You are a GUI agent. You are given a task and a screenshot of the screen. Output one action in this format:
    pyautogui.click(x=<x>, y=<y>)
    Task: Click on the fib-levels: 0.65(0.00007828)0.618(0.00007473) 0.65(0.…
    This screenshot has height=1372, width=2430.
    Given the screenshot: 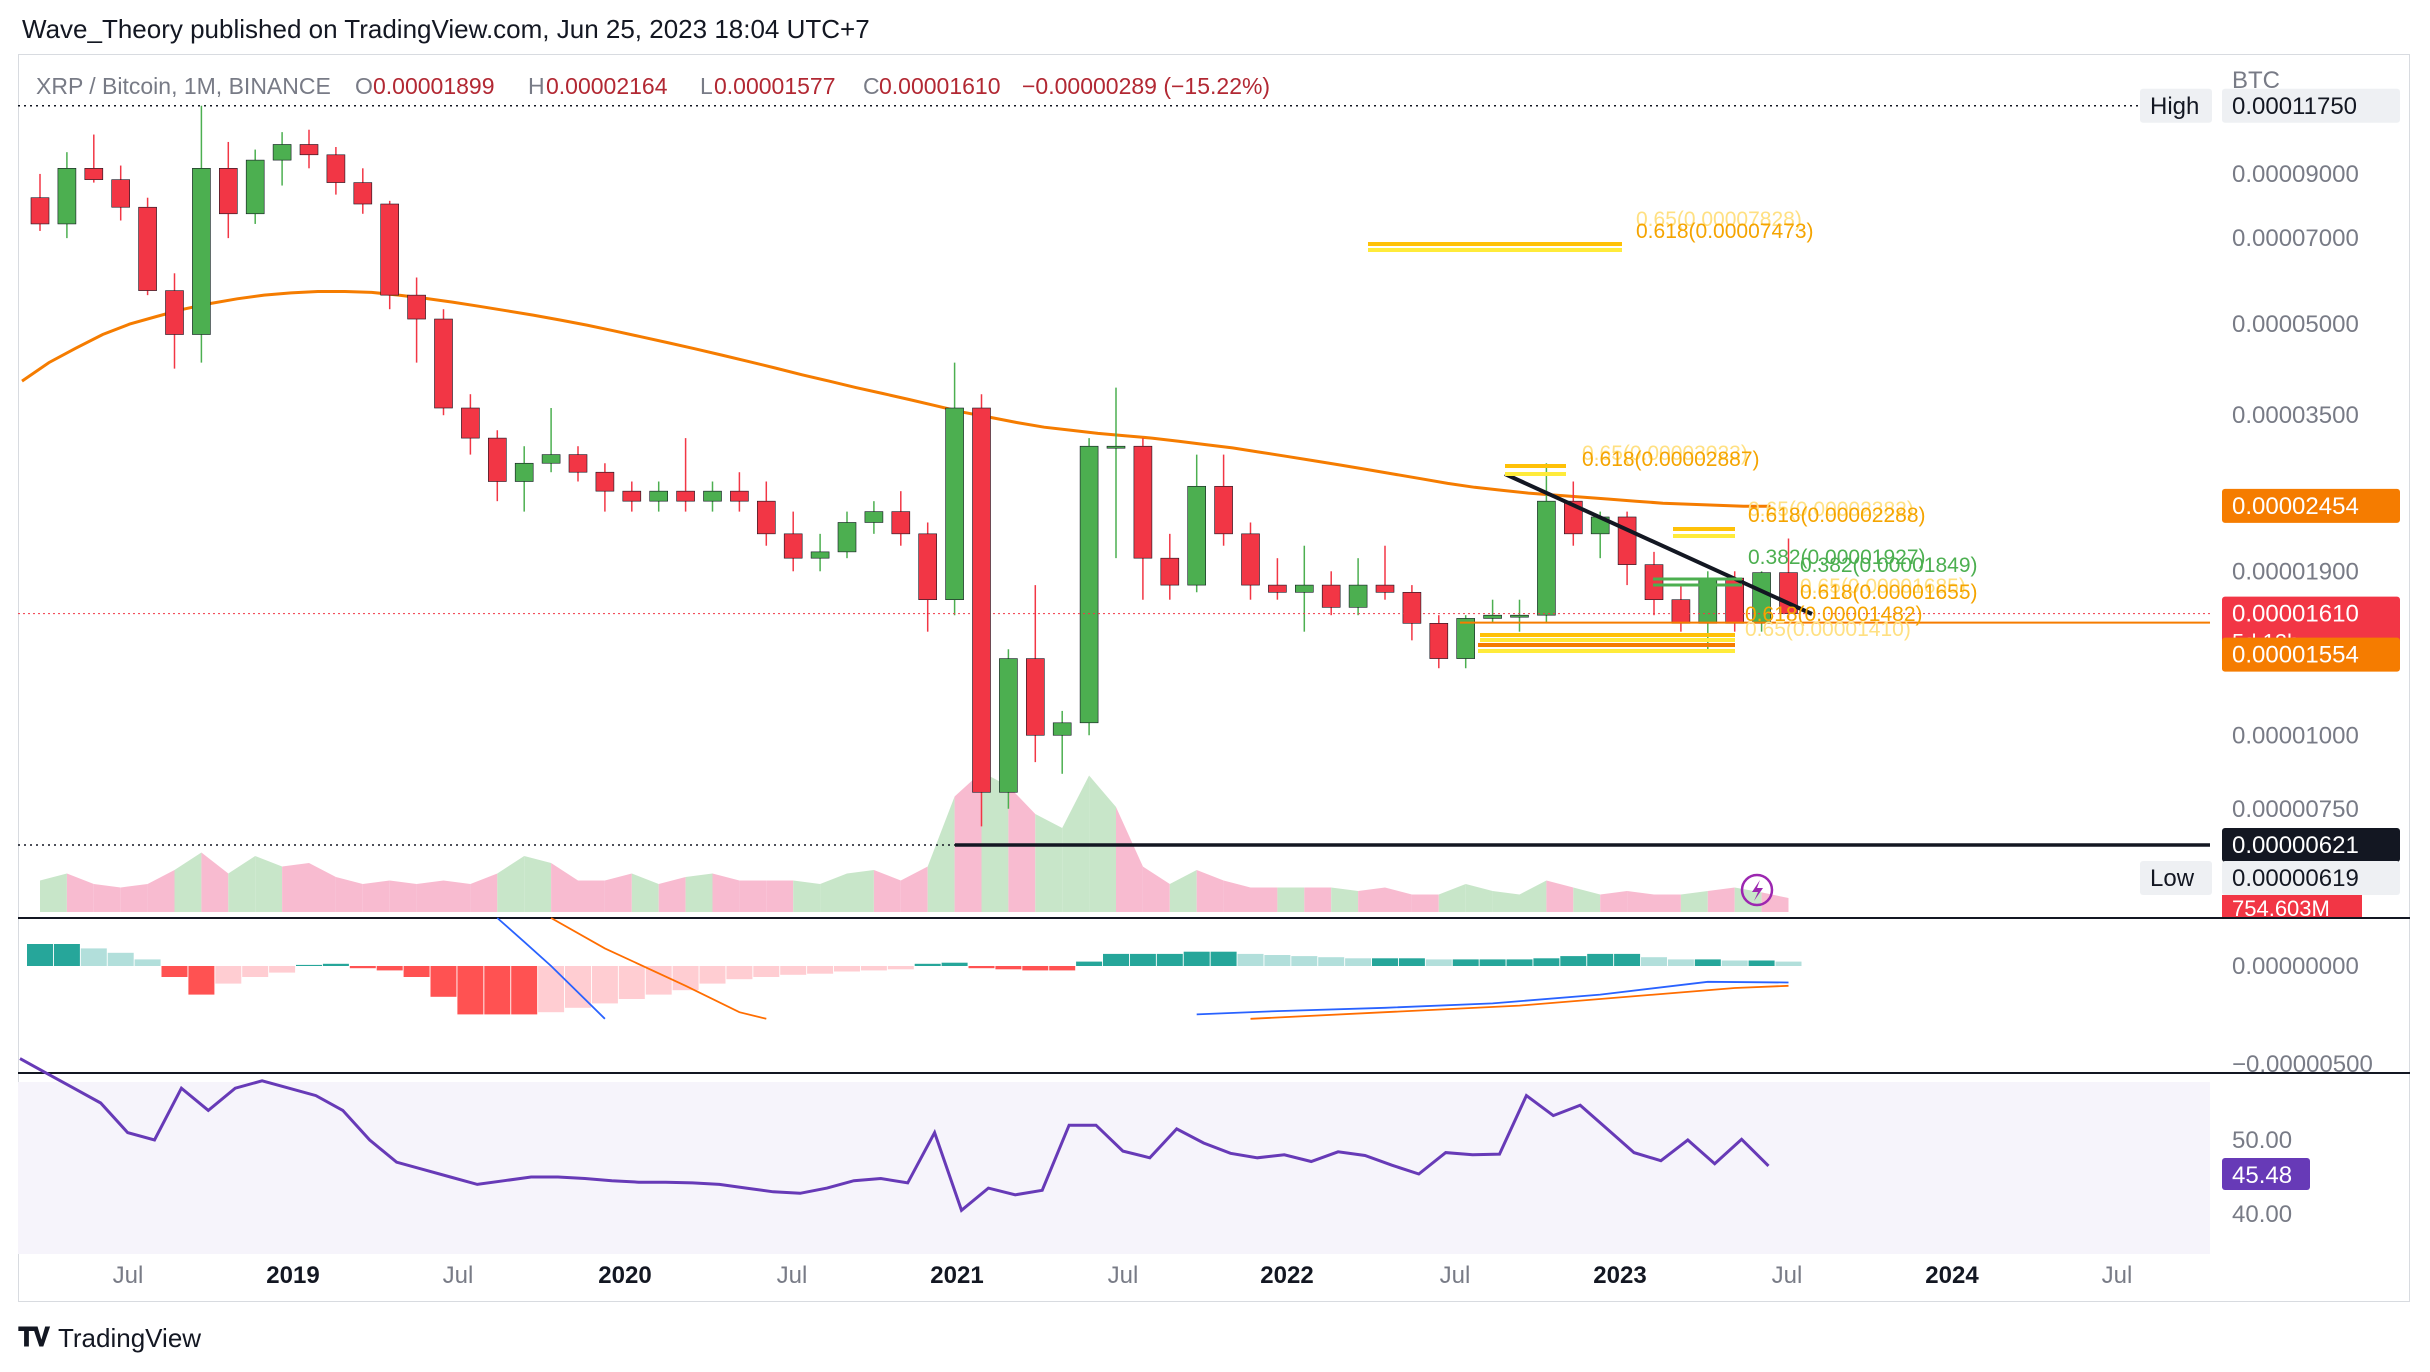 What is the action you would take?
    pyautogui.click(x=1673, y=430)
    